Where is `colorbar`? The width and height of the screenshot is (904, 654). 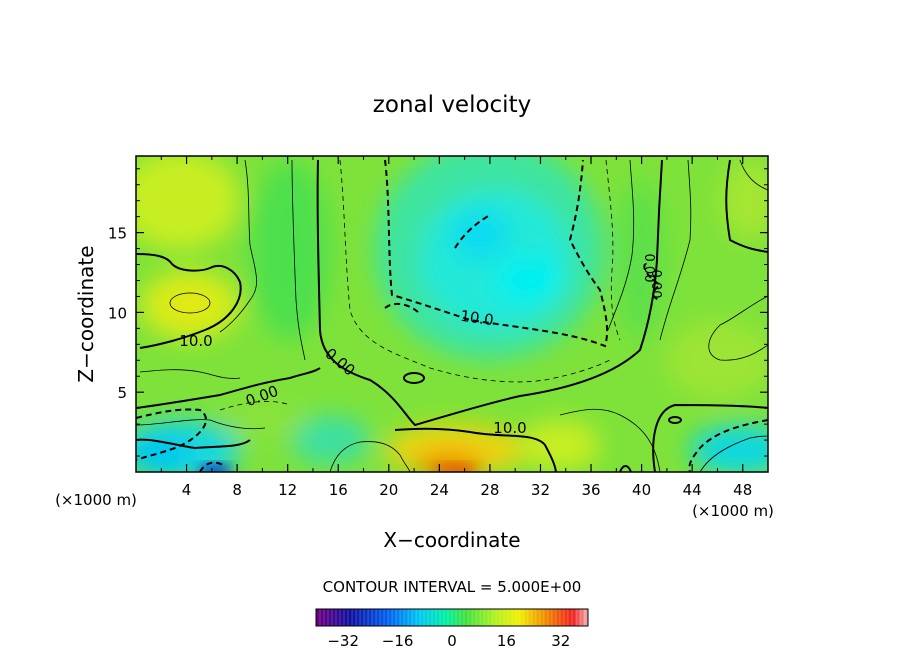
colorbar is located at coordinates (452, 617).